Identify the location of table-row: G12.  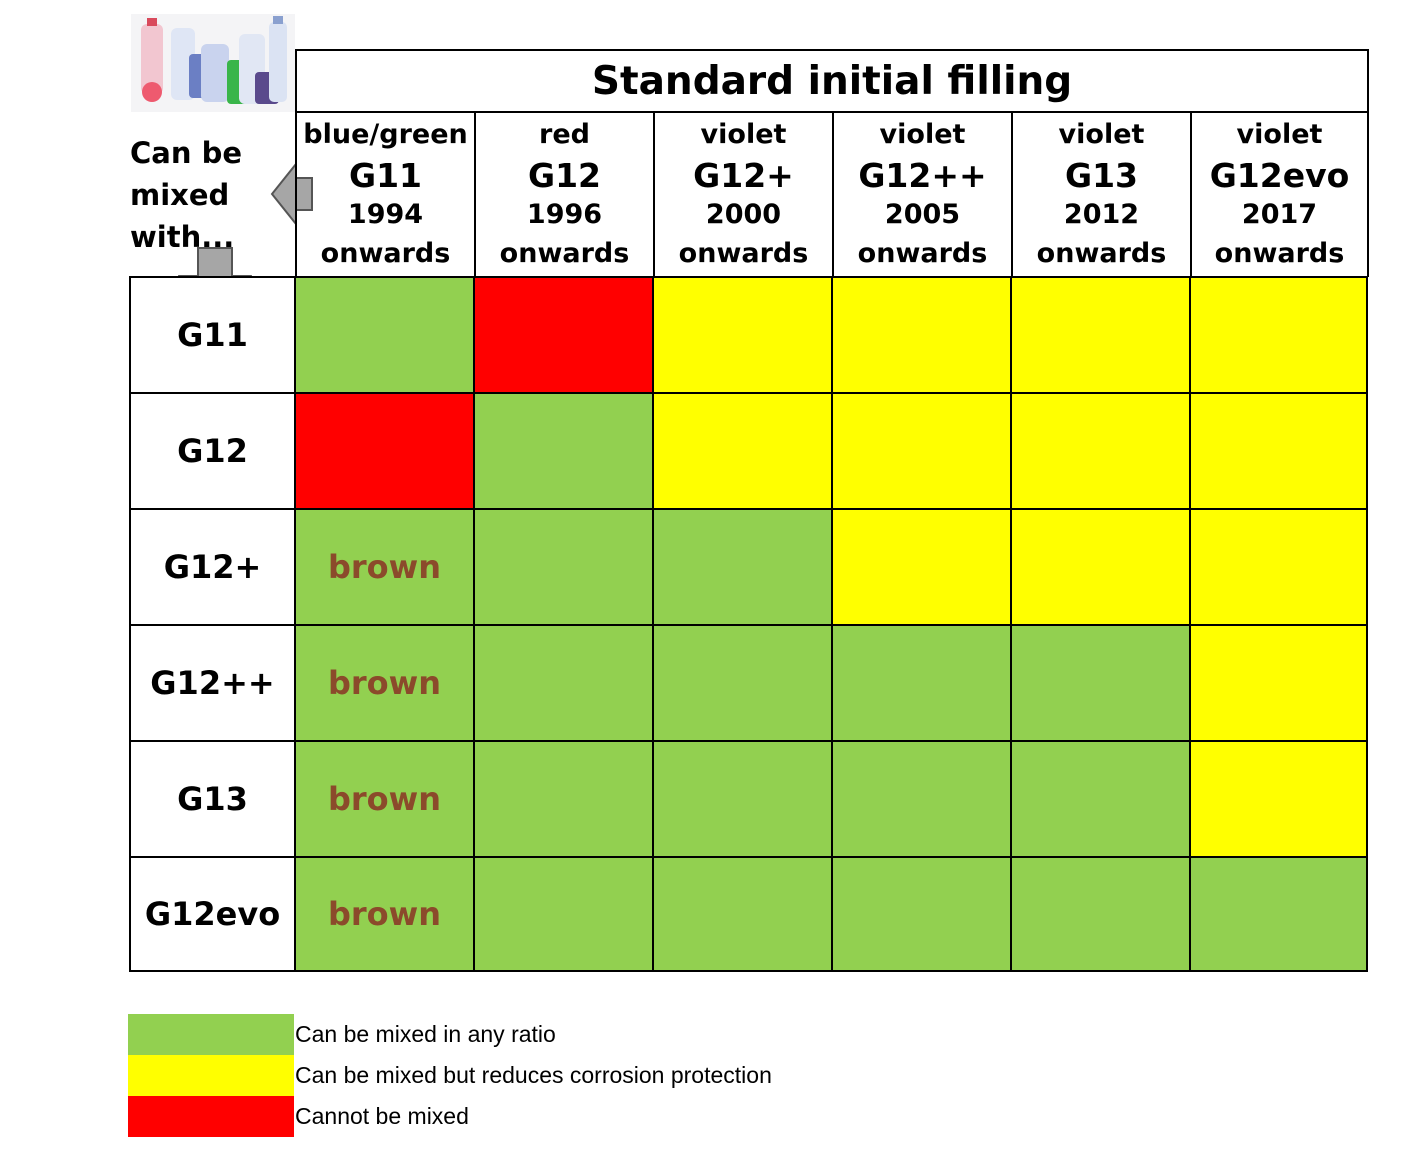
(748, 450).